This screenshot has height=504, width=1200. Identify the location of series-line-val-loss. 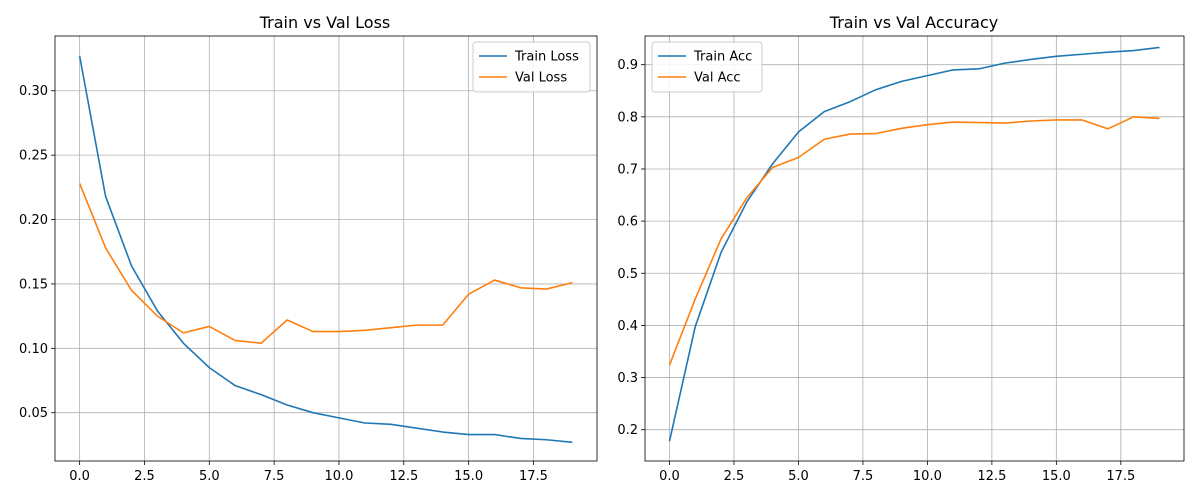
(325, 263).